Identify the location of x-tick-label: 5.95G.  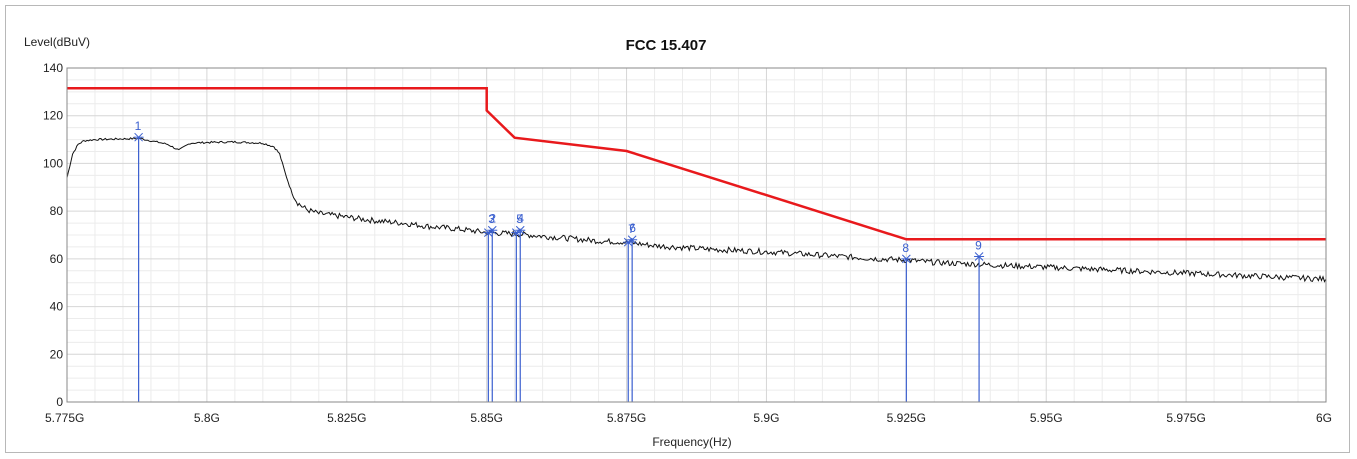
(1046, 418).